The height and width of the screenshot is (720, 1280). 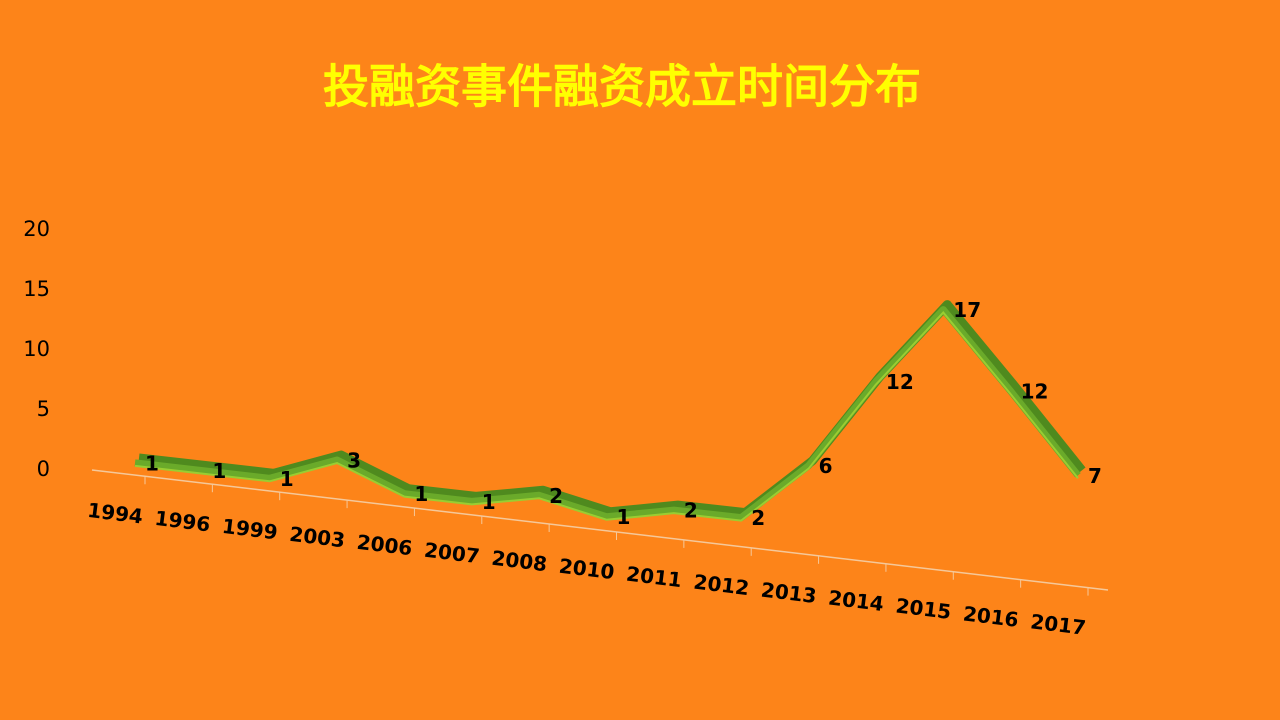 I want to click on data-label: 17, so click(x=967, y=310).